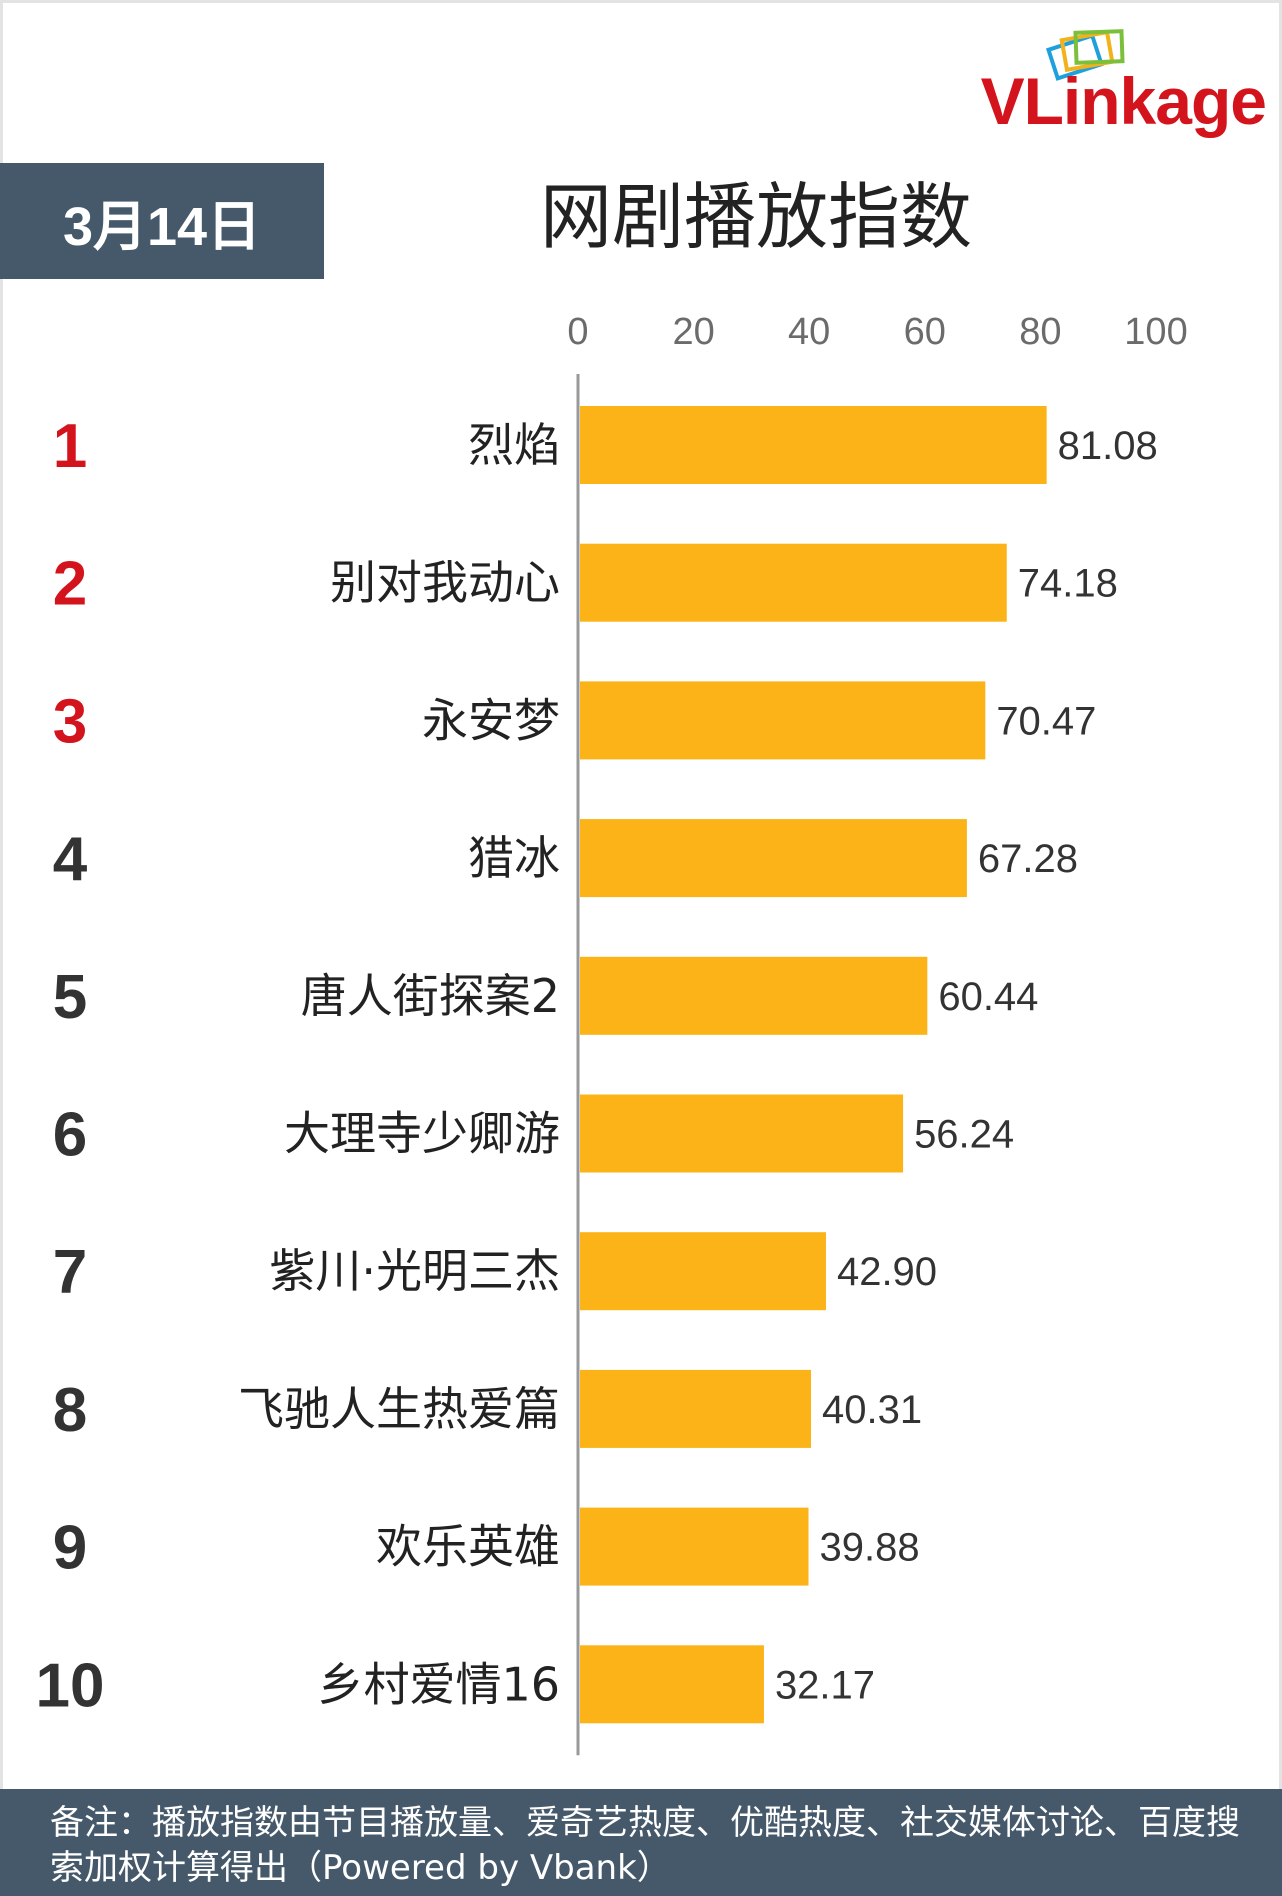 The width and height of the screenshot is (1282, 1896). What do you see at coordinates (414, 1271) in the screenshot?
I see `category-label: 紫川·光明三杰` at bounding box center [414, 1271].